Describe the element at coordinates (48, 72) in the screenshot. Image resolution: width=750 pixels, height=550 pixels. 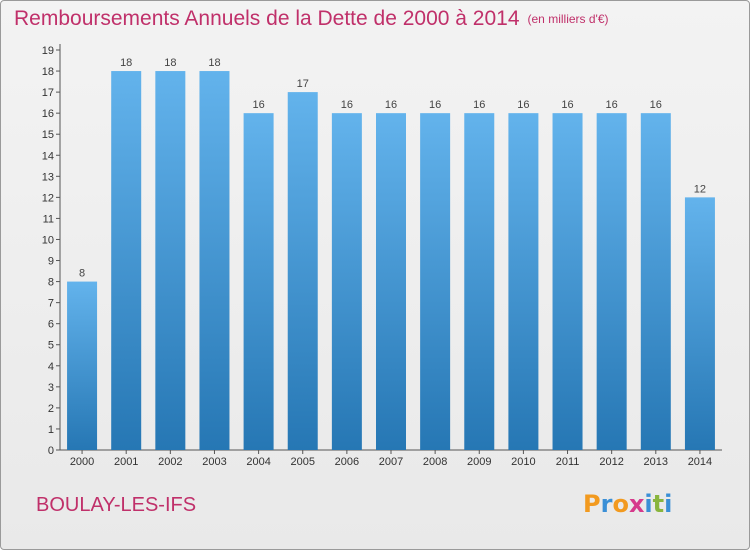
I see `y-tick-label: 18` at that location.